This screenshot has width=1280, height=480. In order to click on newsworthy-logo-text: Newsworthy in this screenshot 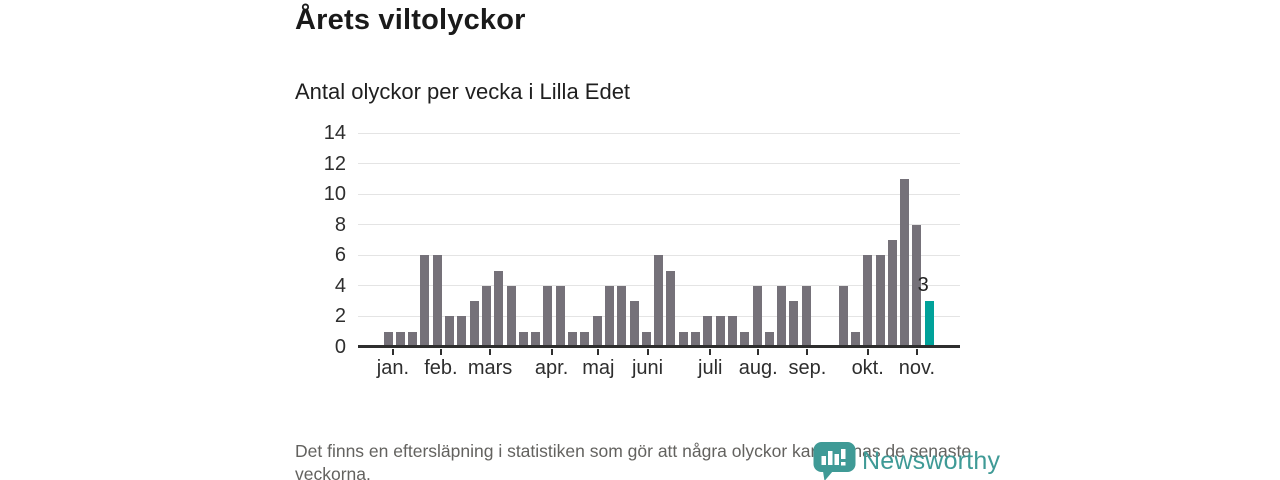, I will do `click(931, 460)`.